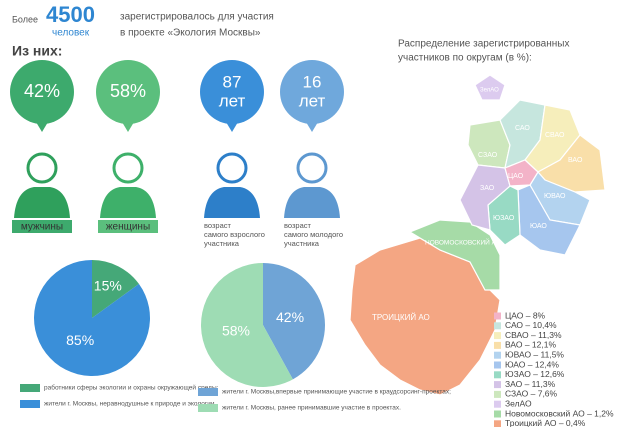 Image resolution: width=640 pixels, height=427 pixels. What do you see at coordinates (535, 374) in the screenshot?
I see `legend-label: ЮЗАО – 12,6%` at bounding box center [535, 374].